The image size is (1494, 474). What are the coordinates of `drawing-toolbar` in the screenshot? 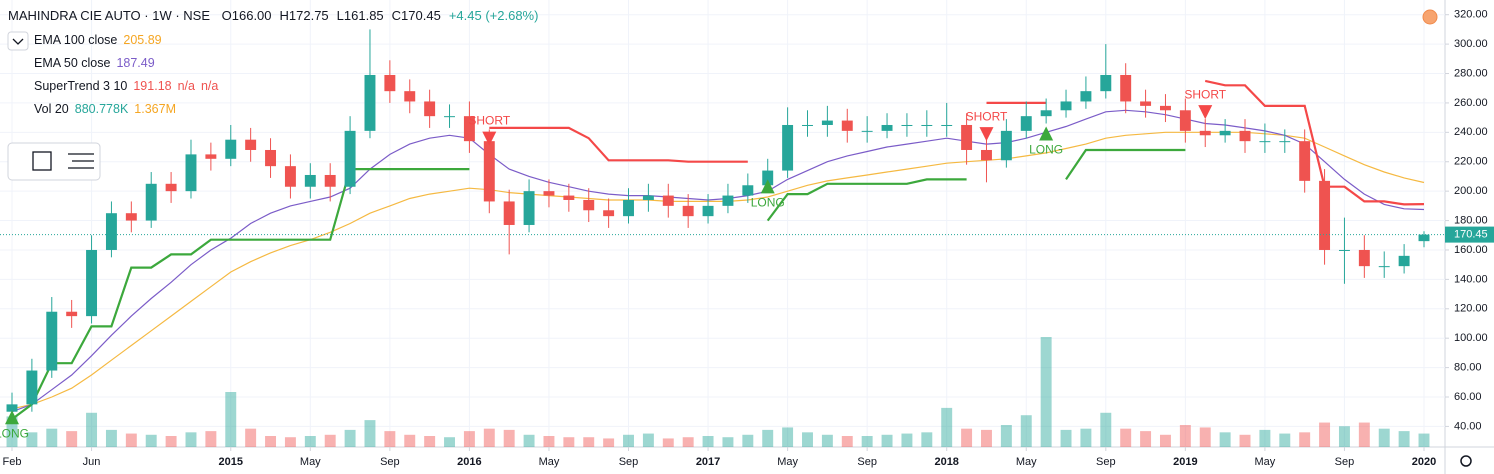 It's located at (54, 161).